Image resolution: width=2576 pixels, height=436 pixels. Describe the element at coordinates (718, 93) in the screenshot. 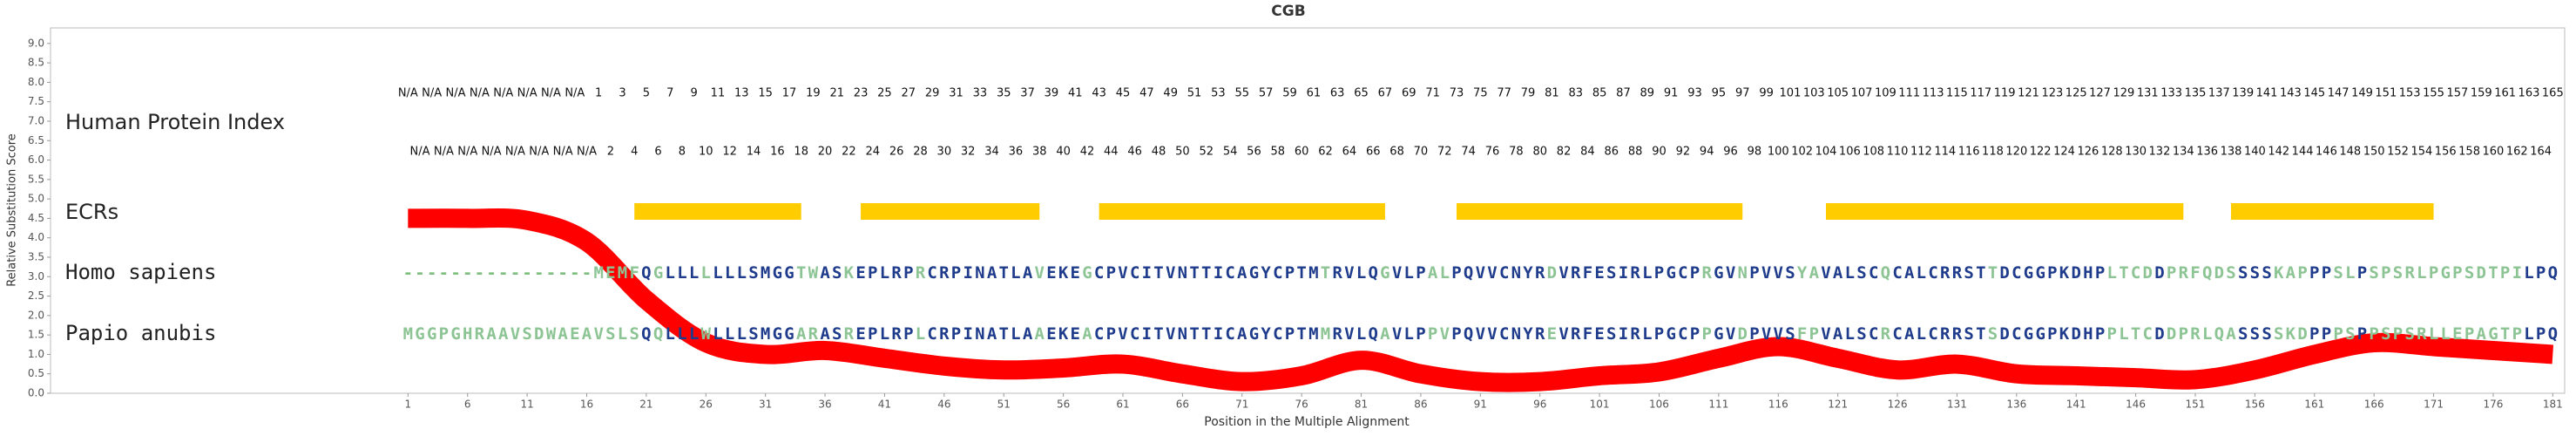

I see `protein-index-label: 11` at that location.